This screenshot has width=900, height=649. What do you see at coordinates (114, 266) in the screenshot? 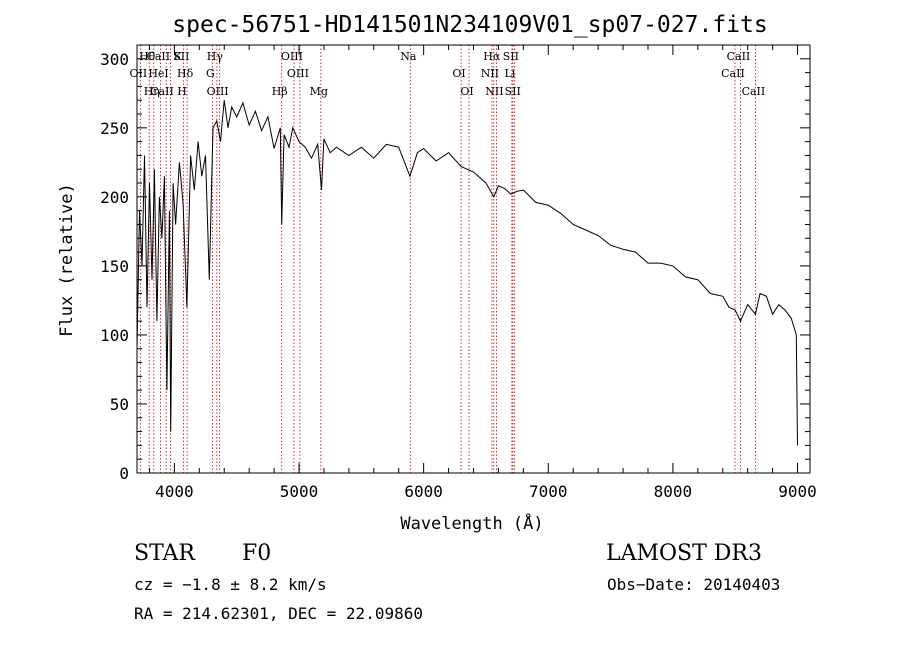
I see `y-tick-label: 150` at bounding box center [114, 266].